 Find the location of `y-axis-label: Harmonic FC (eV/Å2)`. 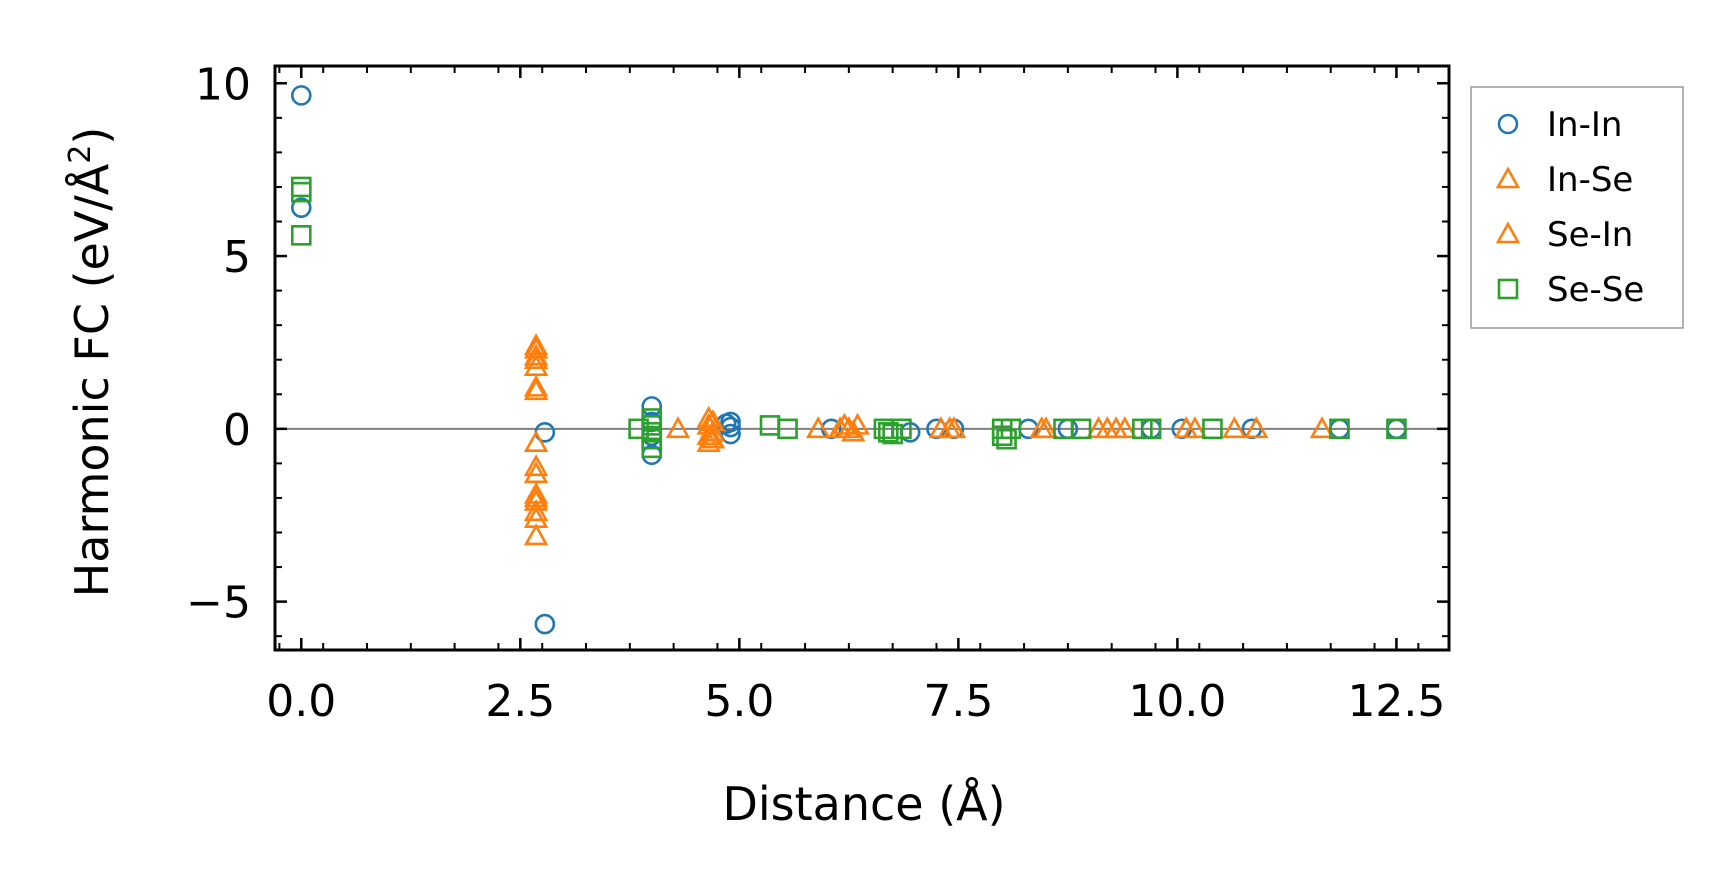

y-axis-label: Harmonic FC (eV/Å2) is located at coordinates (91, 362).